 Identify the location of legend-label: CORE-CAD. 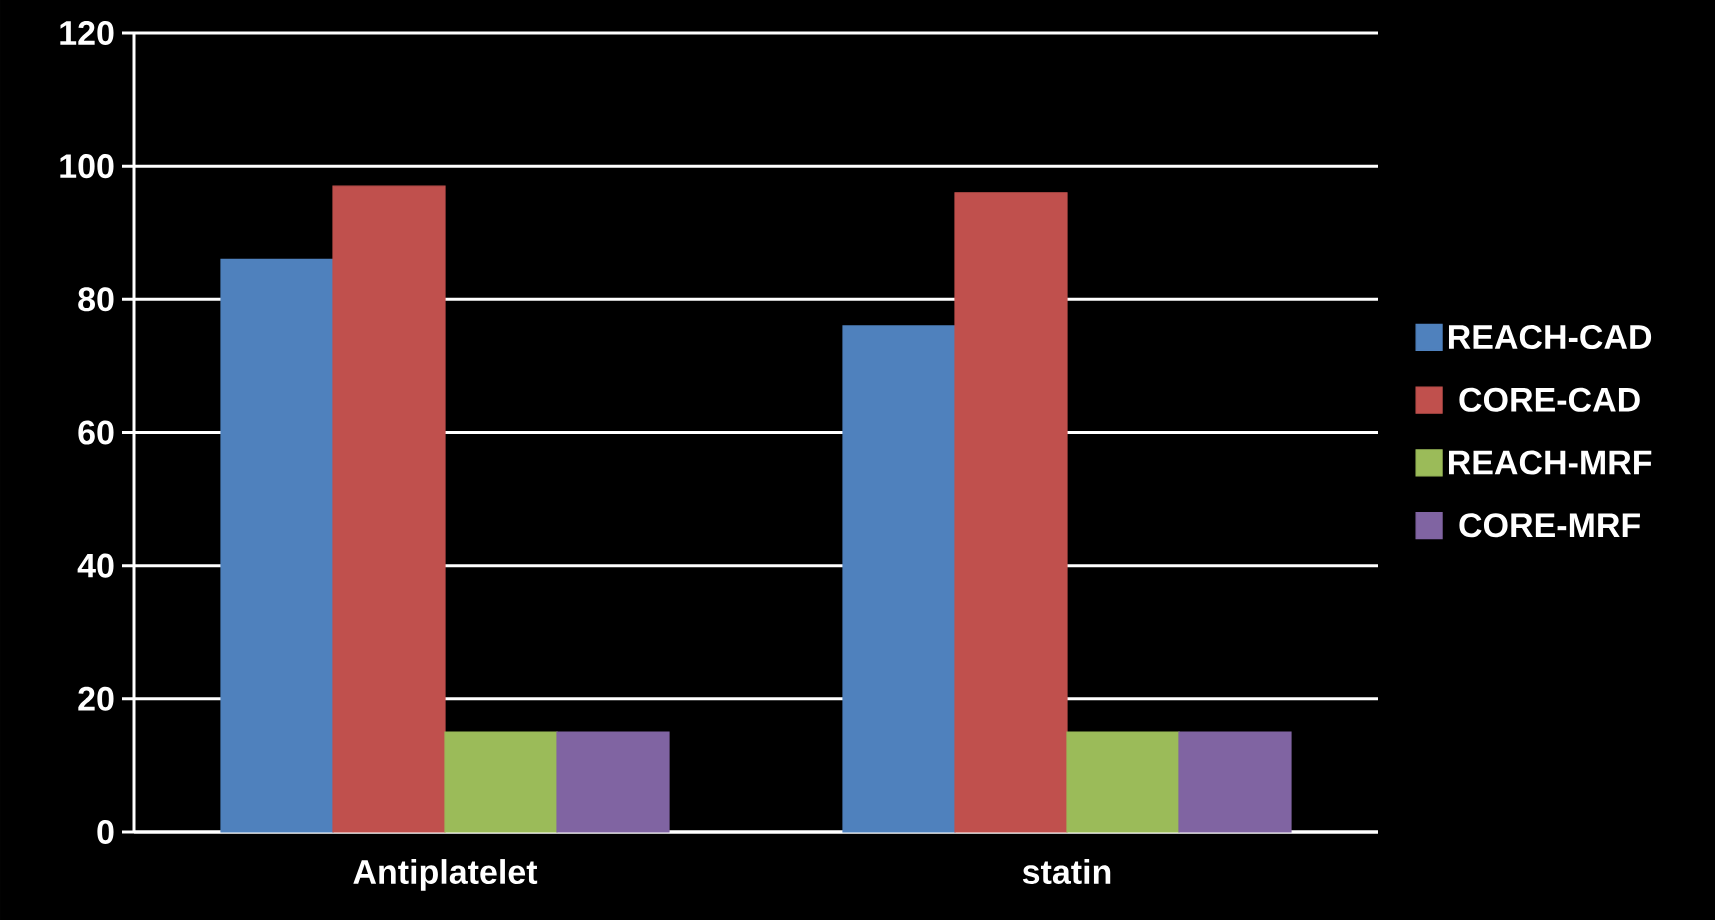
(1549, 399).